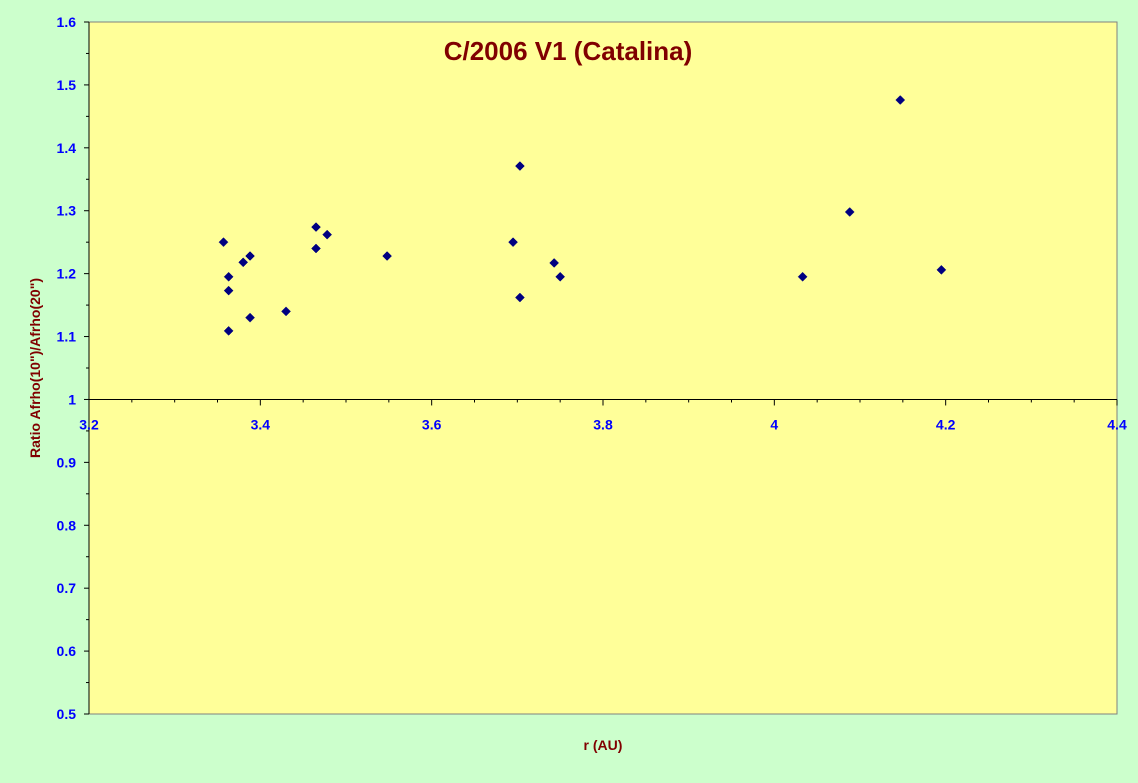 This screenshot has height=783, width=1138. What do you see at coordinates (67, 22) in the screenshot?
I see `y-tick-label: 1.6` at bounding box center [67, 22].